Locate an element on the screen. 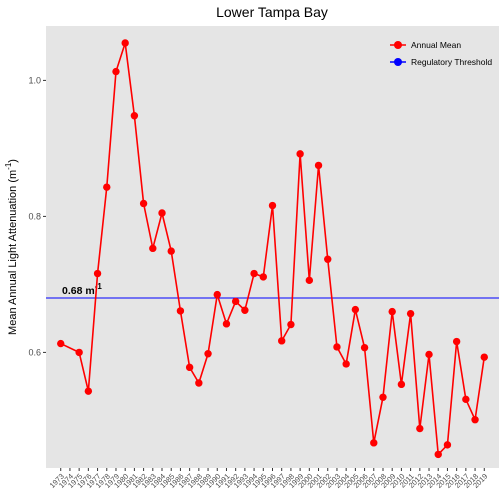 The width and height of the screenshot is (504, 504). y-tick-label: 0.8 is located at coordinates (34, 216).